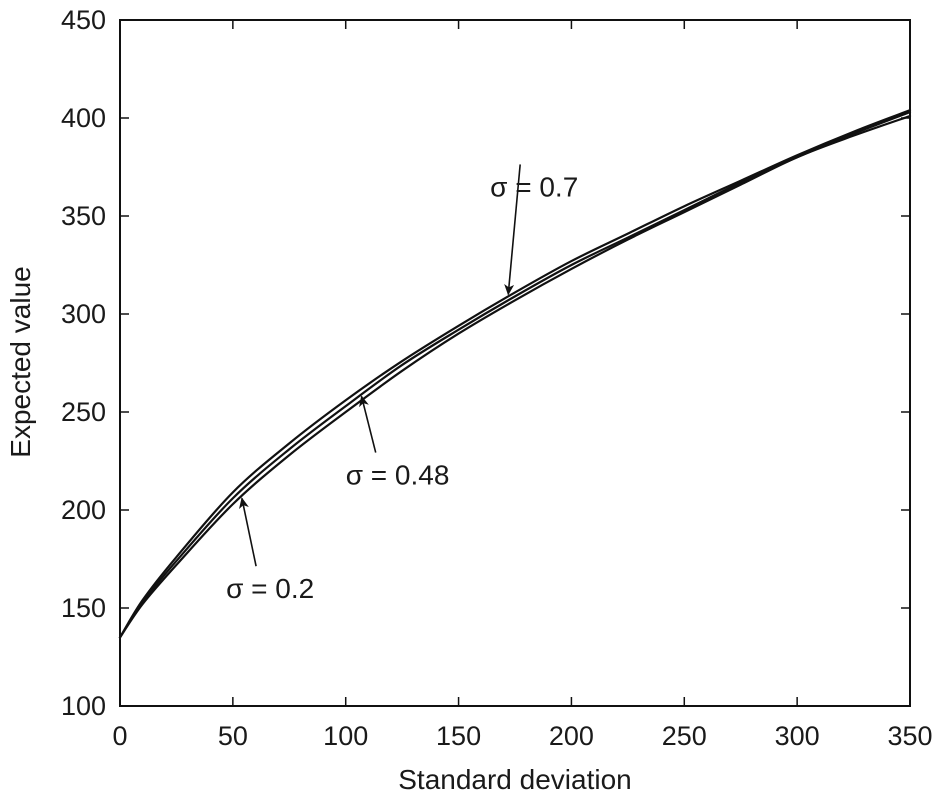 Image resolution: width=938 pixels, height=799 pixels. What do you see at coordinates (233, 736) in the screenshot?
I see `x-tick-label: 50` at bounding box center [233, 736].